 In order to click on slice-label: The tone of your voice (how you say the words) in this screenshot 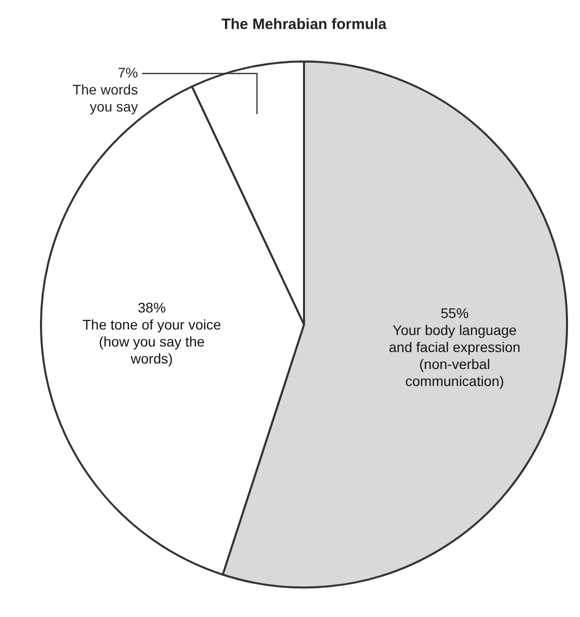, I will do `click(152, 341)`.